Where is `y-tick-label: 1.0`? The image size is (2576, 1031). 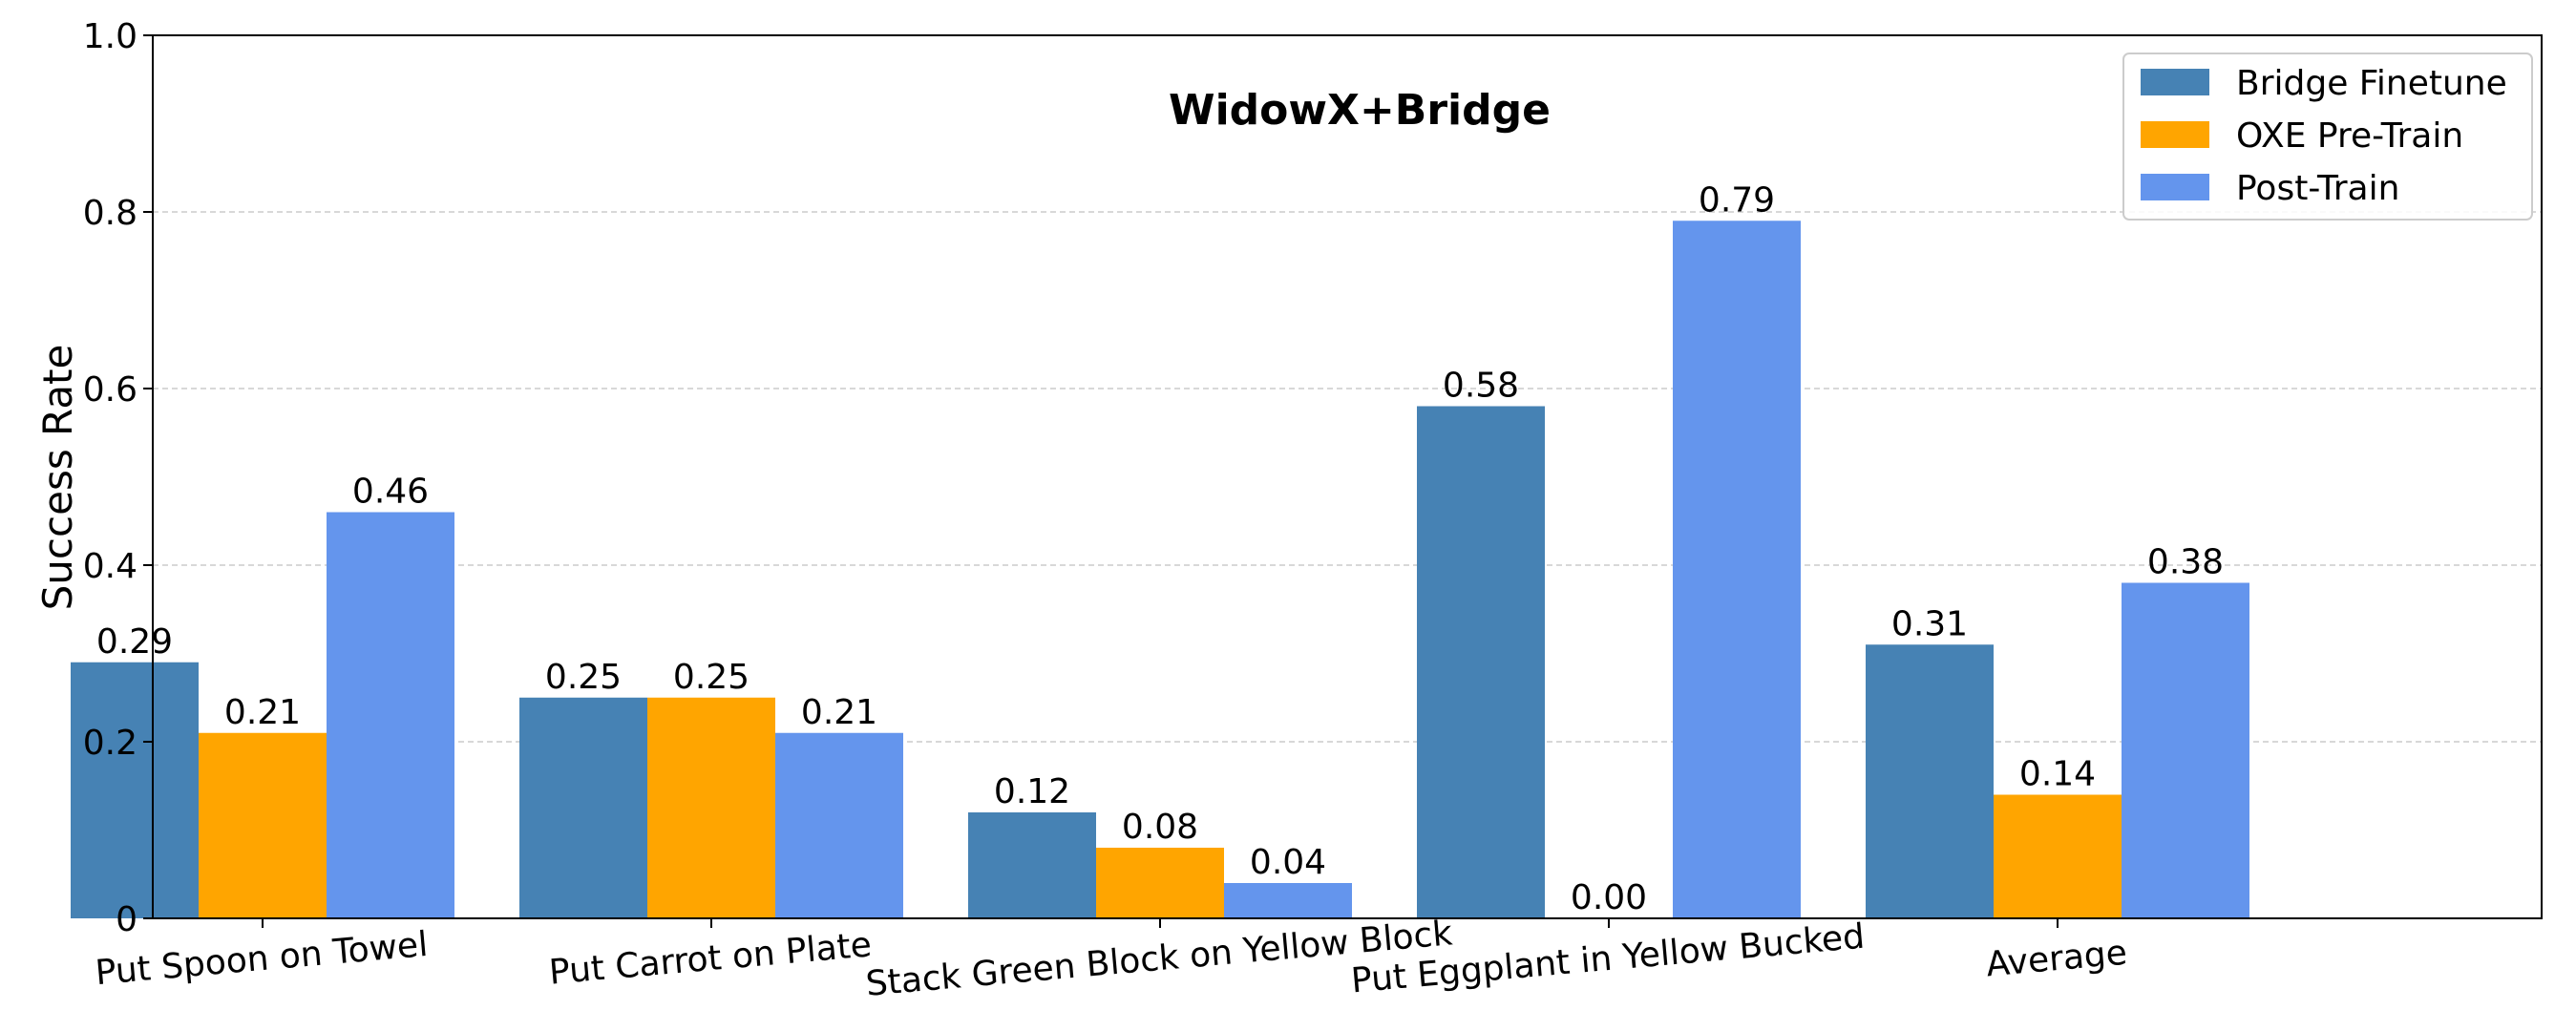 y-tick-label: 1.0 is located at coordinates (110, 36).